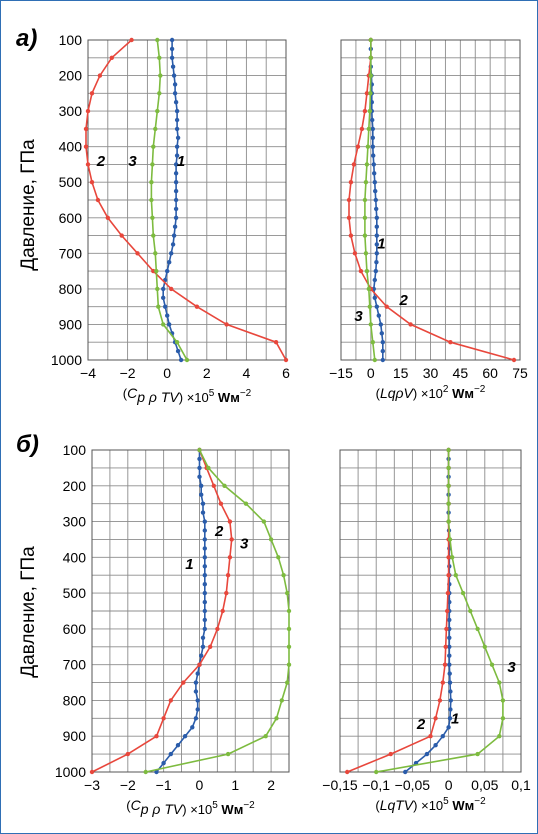  Describe the element at coordinates (70, 772) in the screenshot. I see `y-tick-label: 1000` at that location.